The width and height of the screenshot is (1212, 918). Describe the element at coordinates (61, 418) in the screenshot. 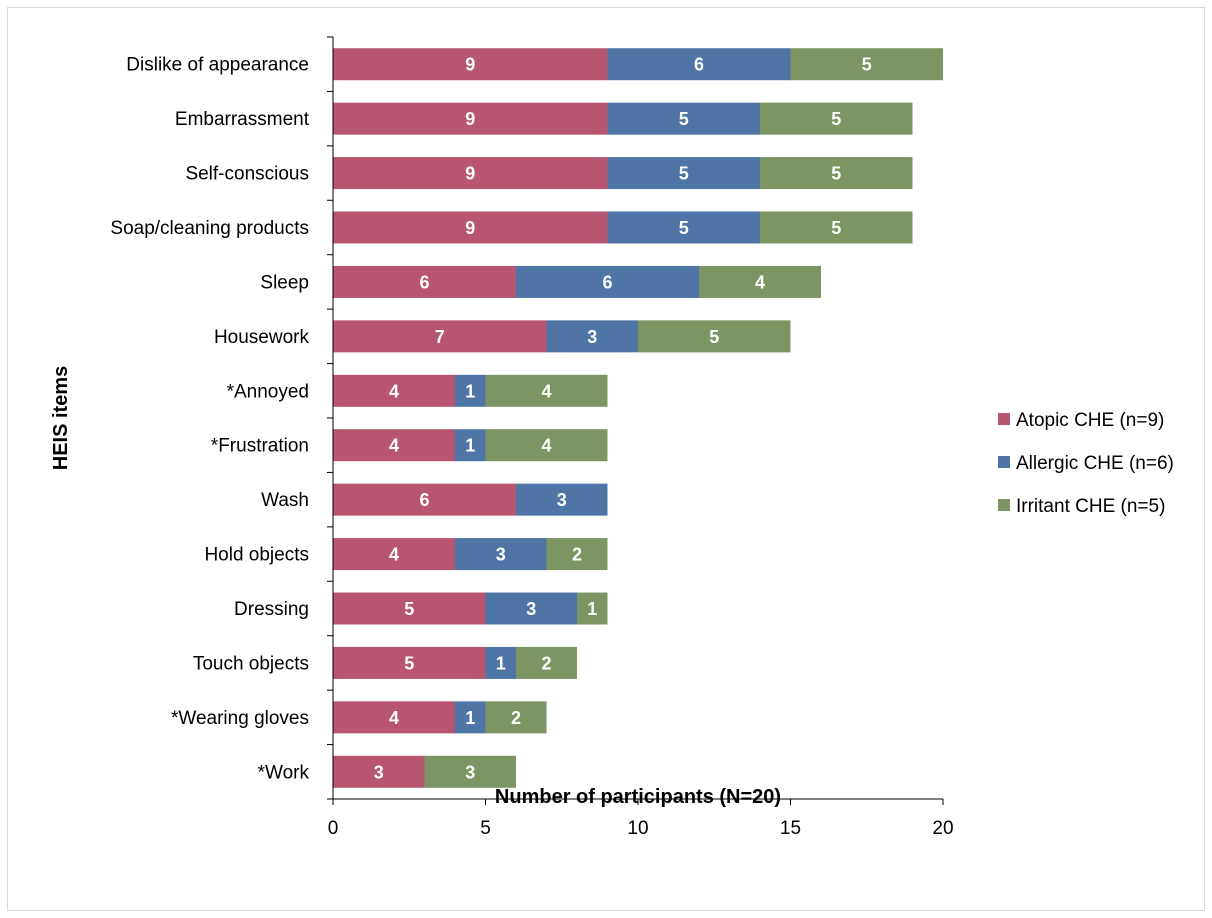

I see `y-axis-title: HEIS items` at that location.